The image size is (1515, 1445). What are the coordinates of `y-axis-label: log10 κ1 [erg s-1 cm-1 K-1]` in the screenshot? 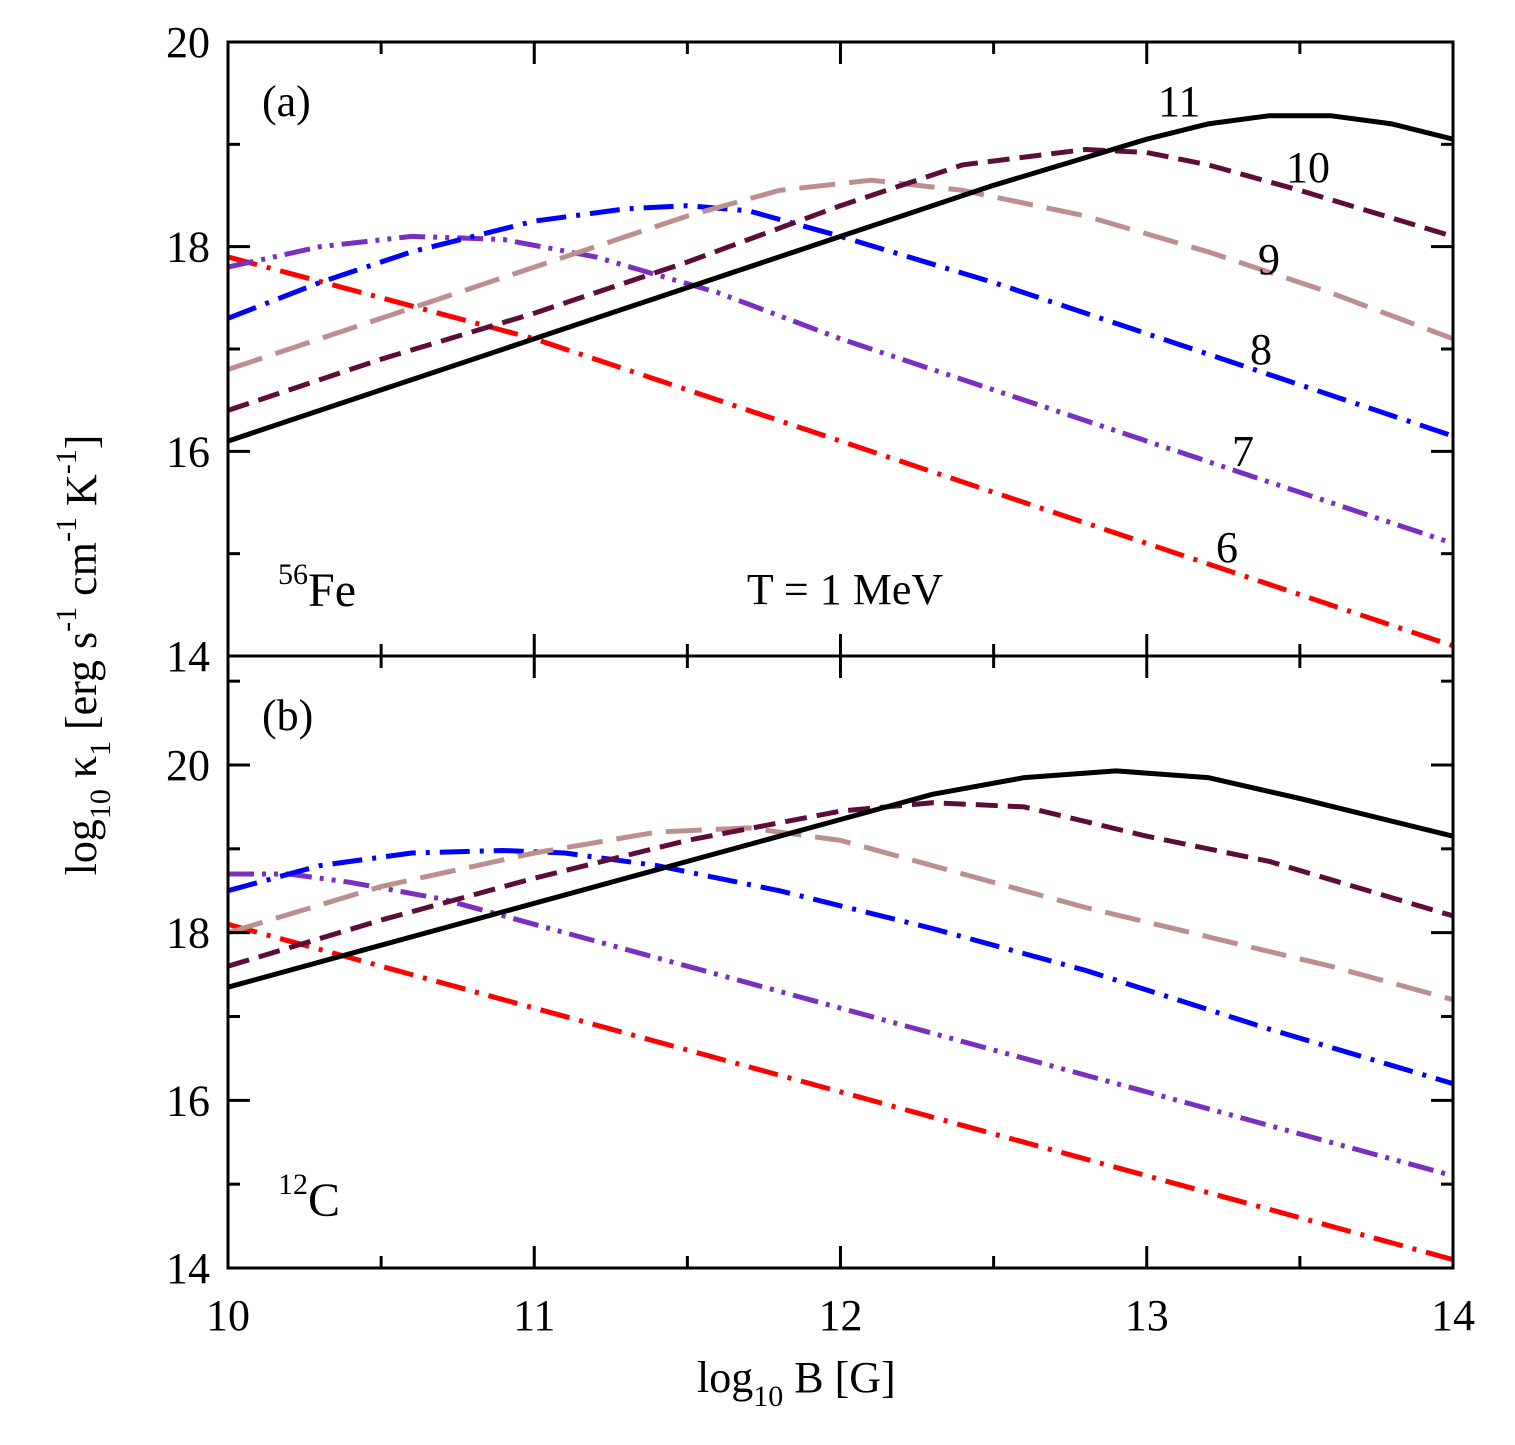 It's located at (83, 655).